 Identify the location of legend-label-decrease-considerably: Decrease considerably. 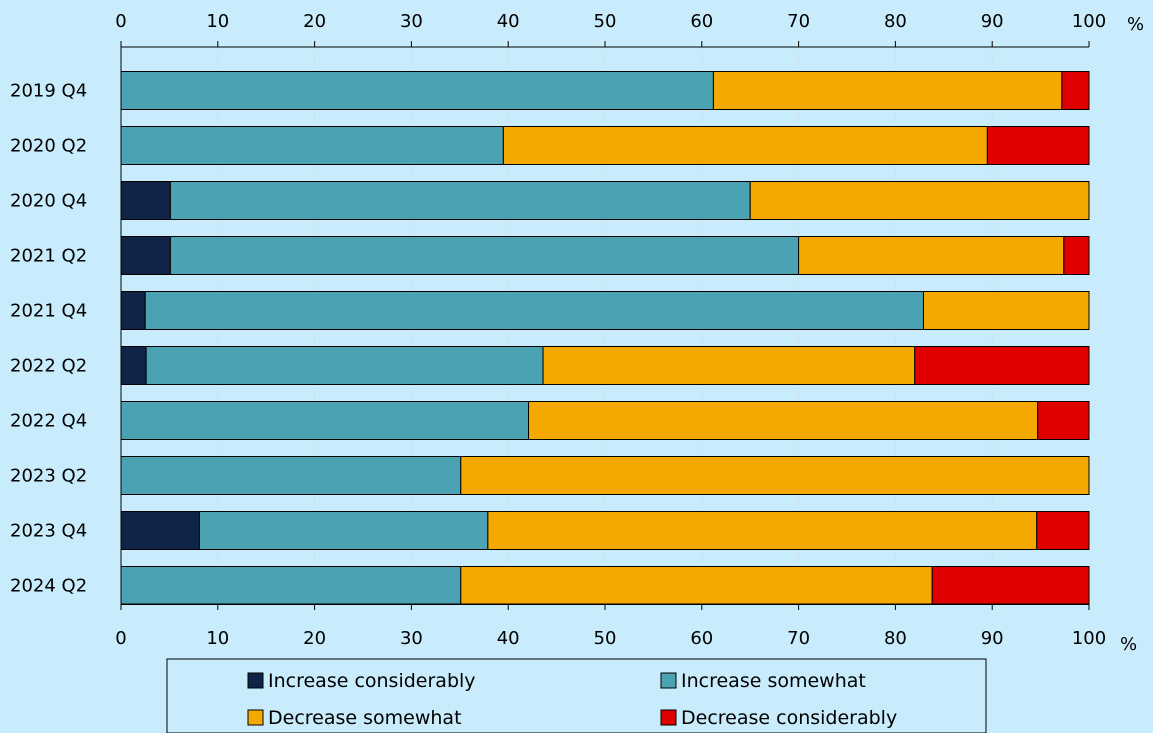
(789, 718).